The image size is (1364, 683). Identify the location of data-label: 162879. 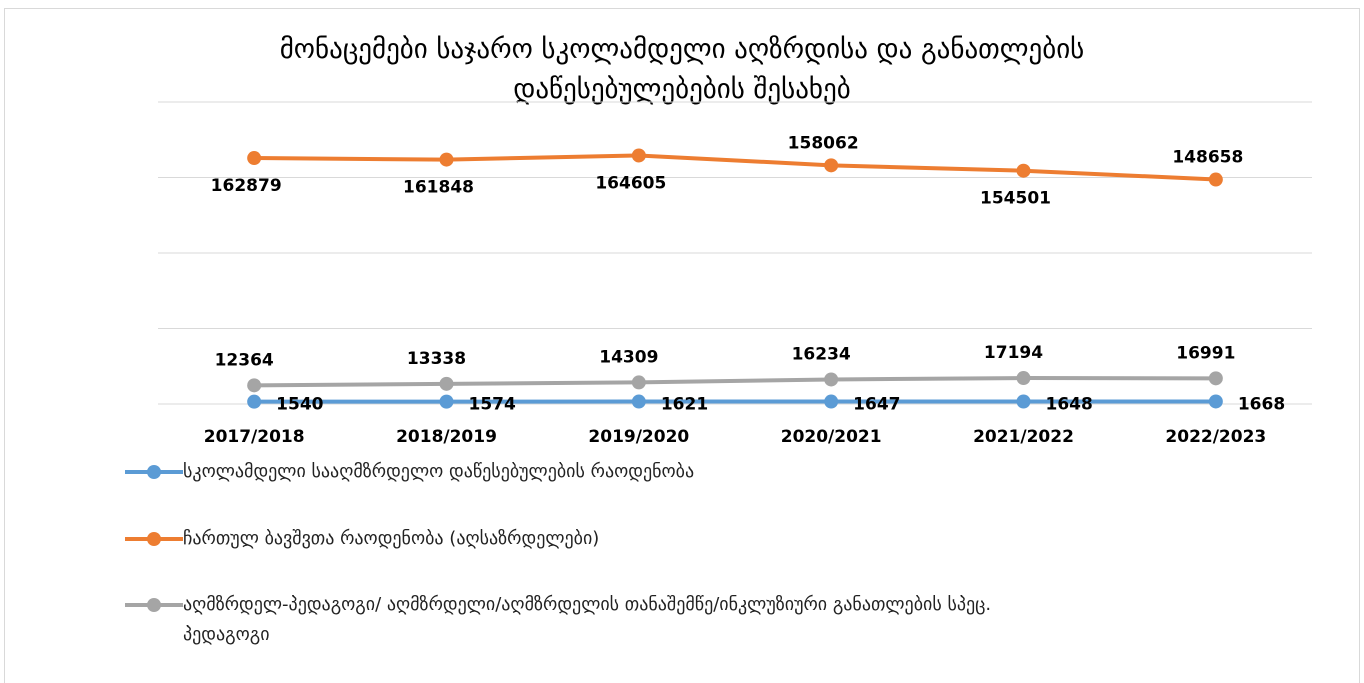
(246, 186).